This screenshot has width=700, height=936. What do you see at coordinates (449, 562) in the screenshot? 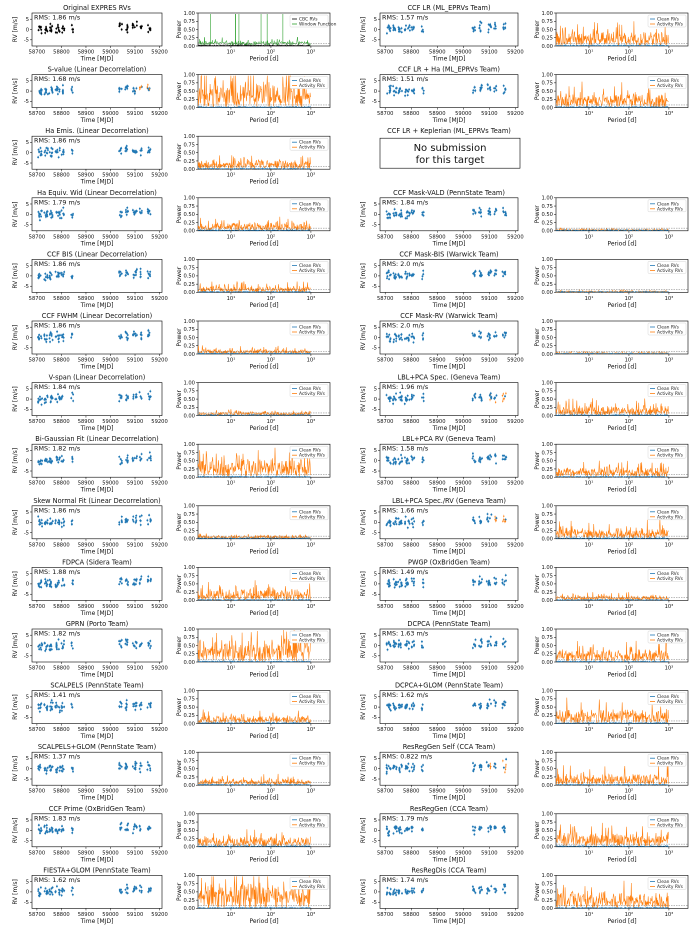
I see `panel-title: PWGP (OxBridGen Team)` at bounding box center [449, 562].